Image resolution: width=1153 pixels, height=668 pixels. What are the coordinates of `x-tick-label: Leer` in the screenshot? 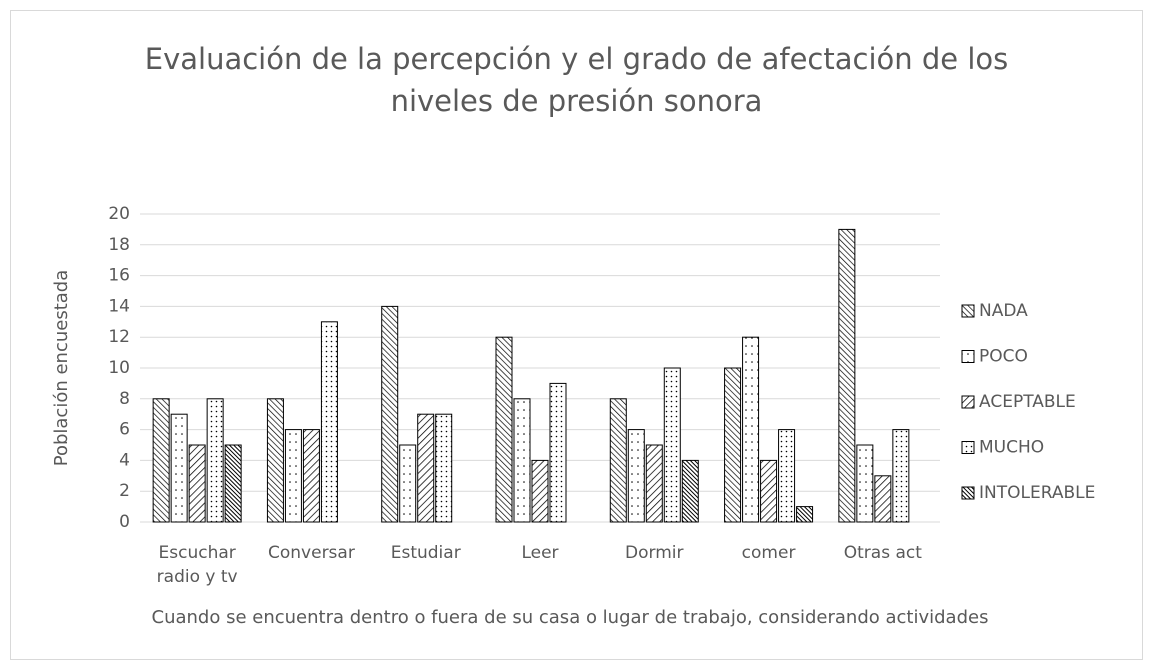 It's located at (540, 553).